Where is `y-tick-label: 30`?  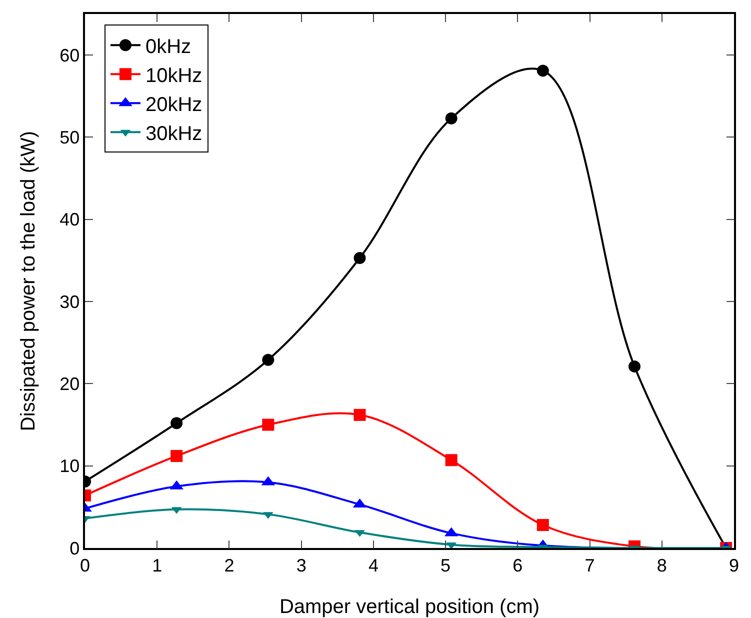
y-tick-label: 30 is located at coordinates (70, 302).